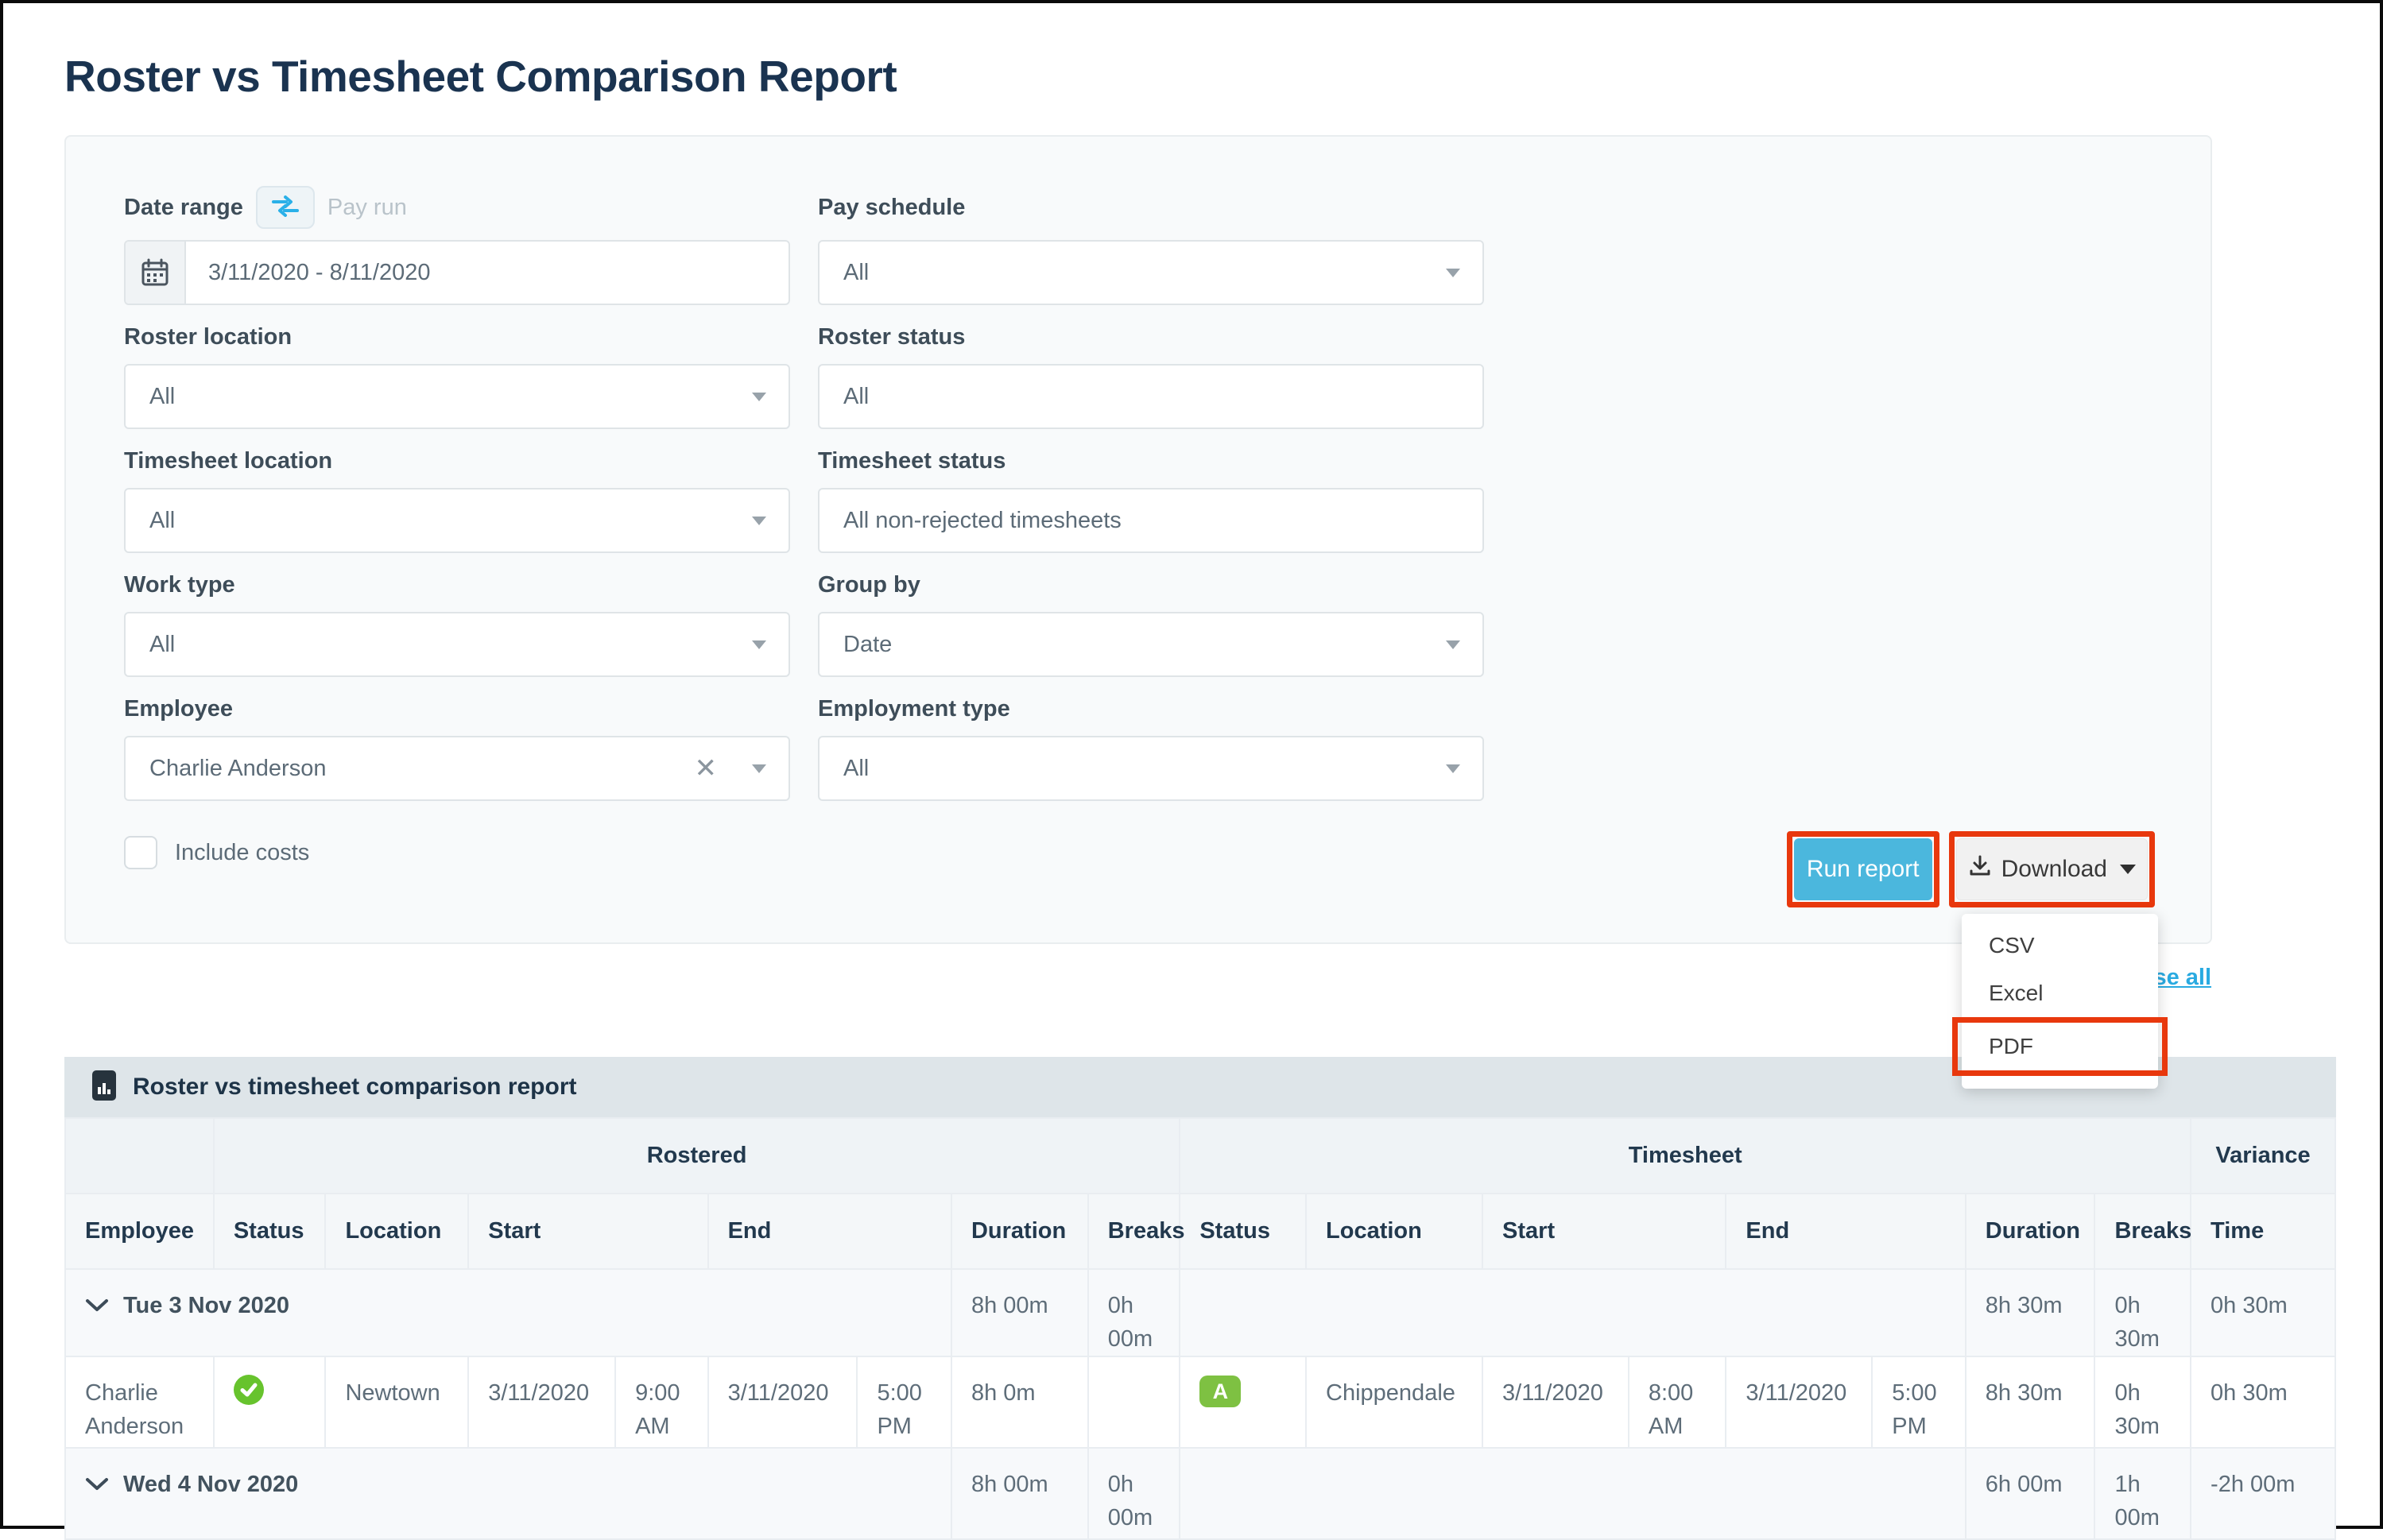  What do you see at coordinates (248, 1392) in the screenshot?
I see `approved-check-icon` at bounding box center [248, 1392].